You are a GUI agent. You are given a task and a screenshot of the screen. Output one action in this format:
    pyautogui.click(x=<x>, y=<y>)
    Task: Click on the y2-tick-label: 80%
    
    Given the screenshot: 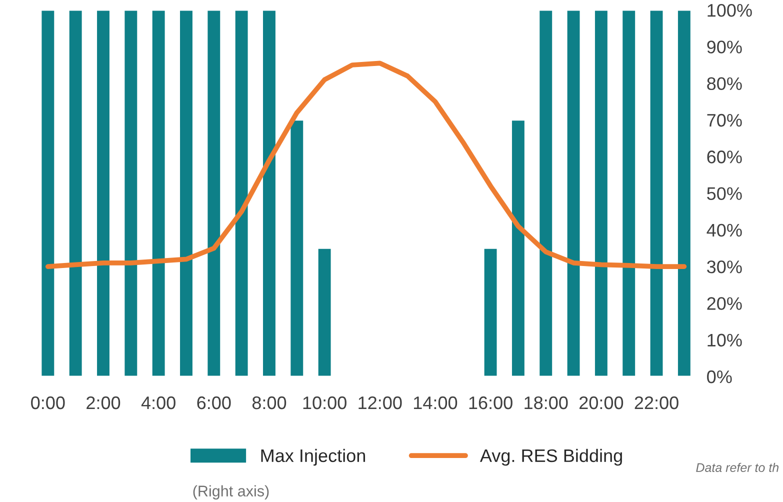 What is the action you would take?
    pyautogui.click(x=724, y=83)
    